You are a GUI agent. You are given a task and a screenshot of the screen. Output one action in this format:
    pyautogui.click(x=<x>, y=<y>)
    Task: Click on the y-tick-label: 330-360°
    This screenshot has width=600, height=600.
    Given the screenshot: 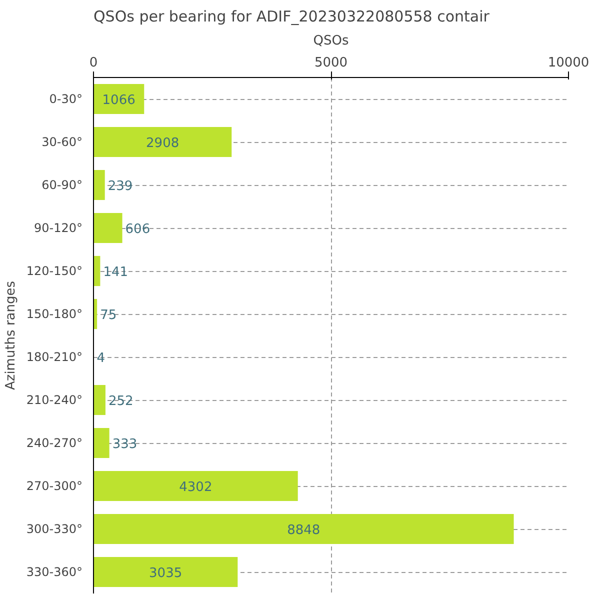 What is the action you would take?
    pyautogui.click(x=54, y=572)
    